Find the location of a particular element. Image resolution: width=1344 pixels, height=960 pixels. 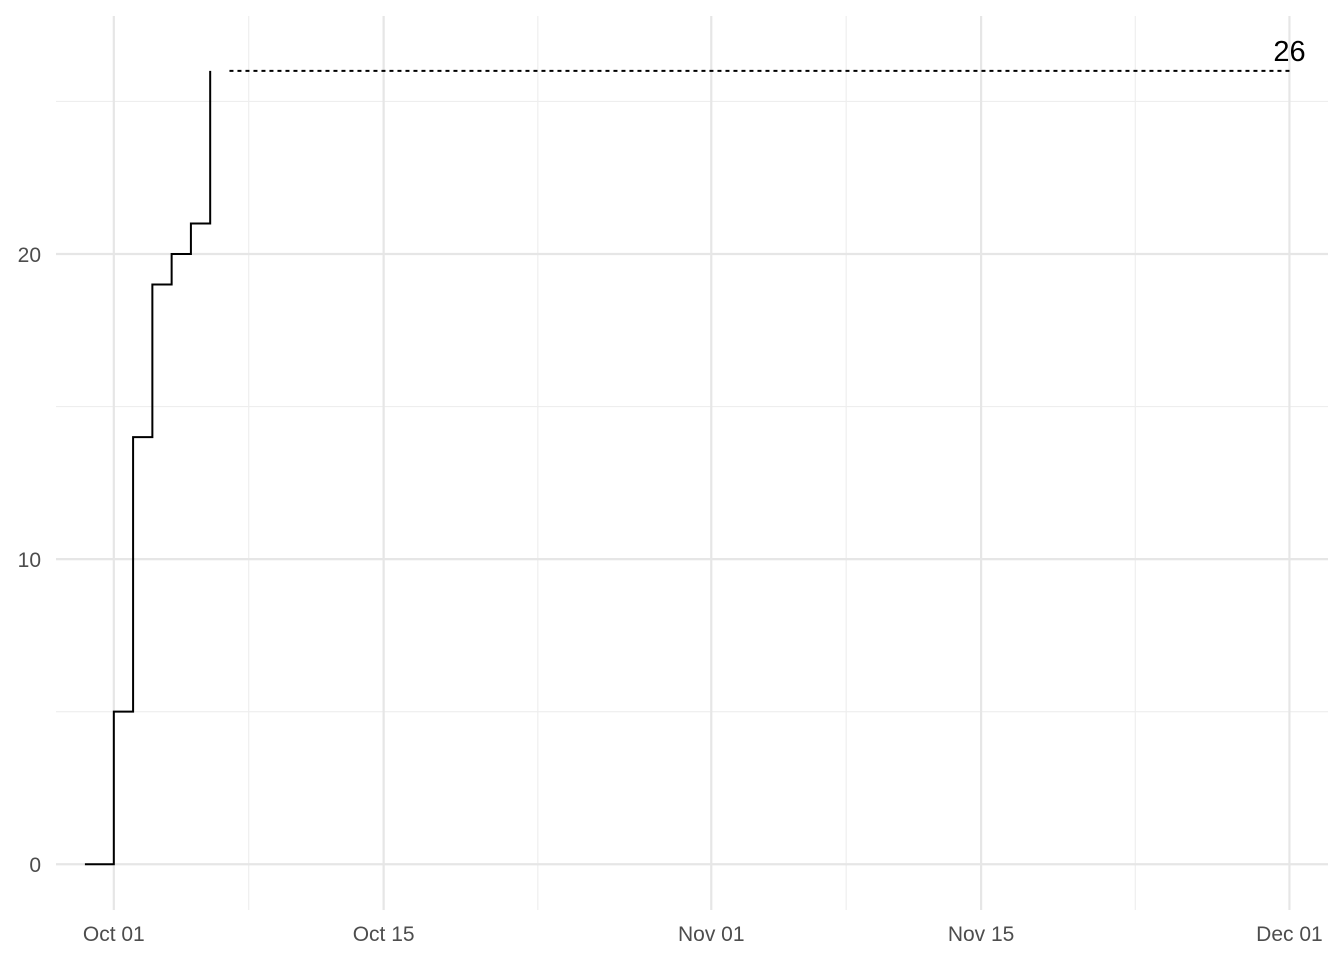

y-axis-tick-labels: 0 10 20 is located at coordinates (29, 560).